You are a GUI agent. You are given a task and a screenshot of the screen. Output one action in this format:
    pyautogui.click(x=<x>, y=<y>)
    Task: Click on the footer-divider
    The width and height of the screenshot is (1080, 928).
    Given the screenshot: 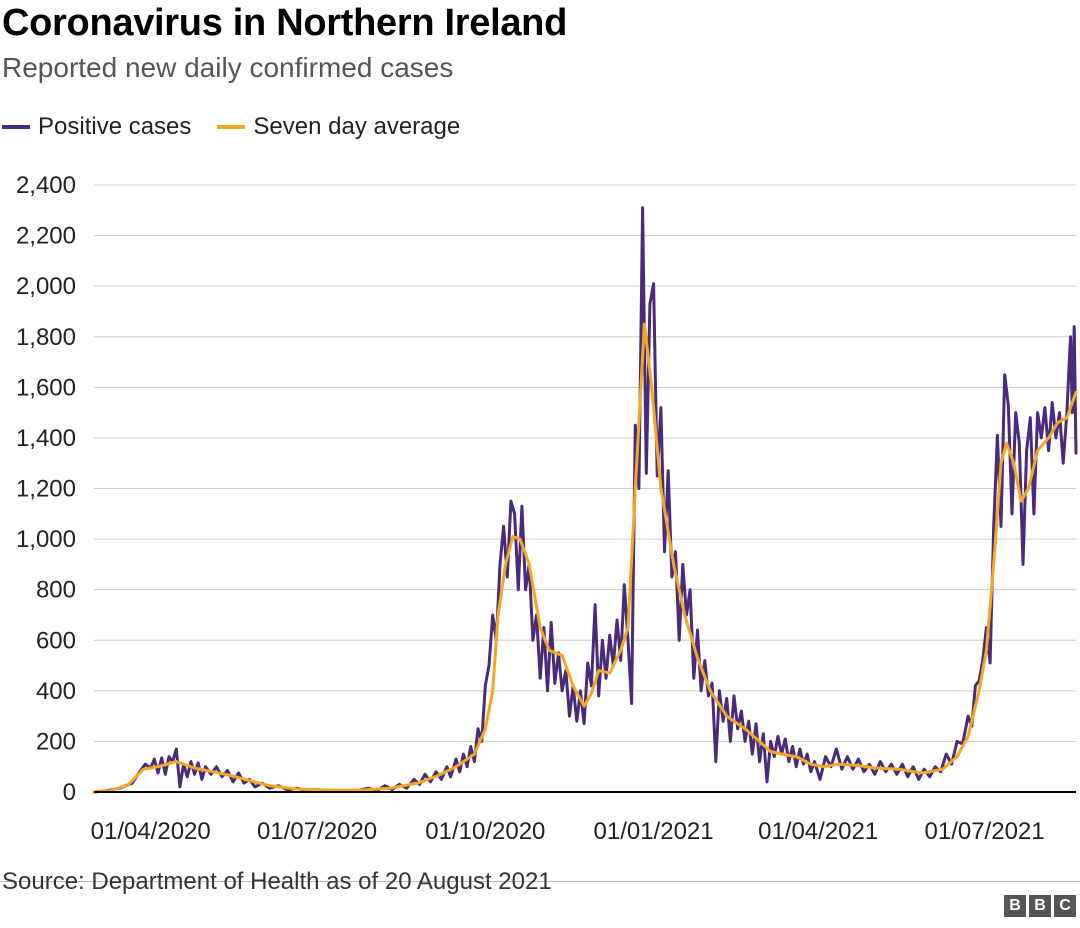 What is the action you would take?
    pyautogui.click(x=540, y=881)
    